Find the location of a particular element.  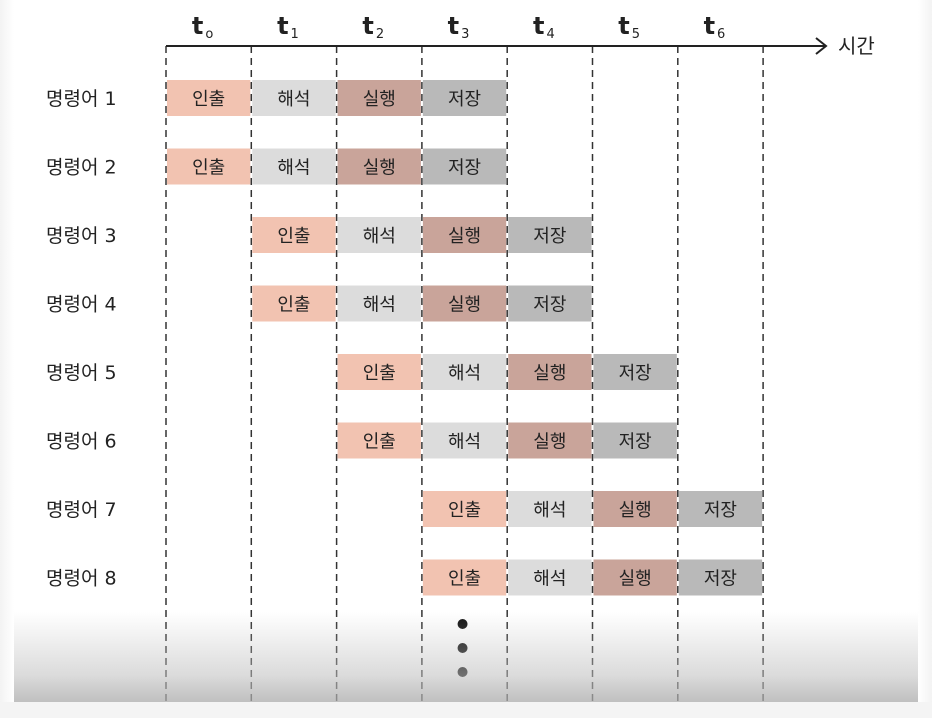

stage-label-8-3: 실행 is located at coordinates (635, 579).